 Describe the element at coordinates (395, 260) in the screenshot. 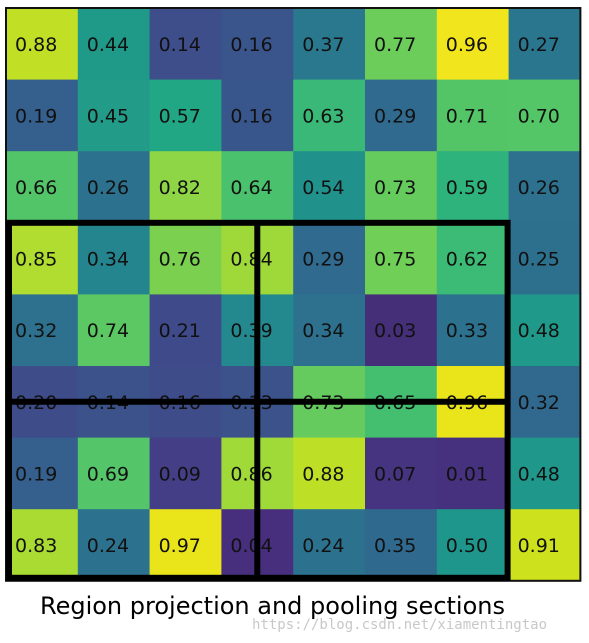

I see `cell-value: 0.75` at that location.